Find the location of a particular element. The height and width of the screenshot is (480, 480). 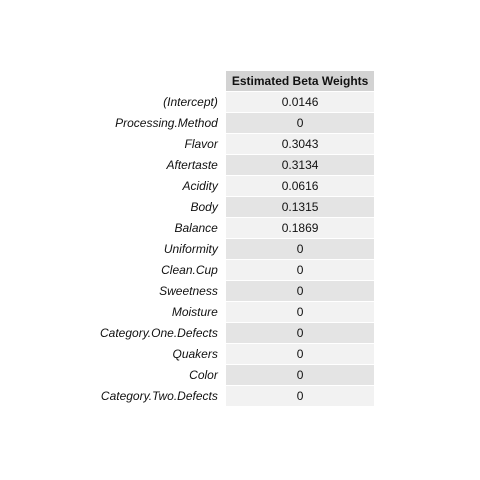

row-label: Aftertaste is located at coordinates (192, 165).